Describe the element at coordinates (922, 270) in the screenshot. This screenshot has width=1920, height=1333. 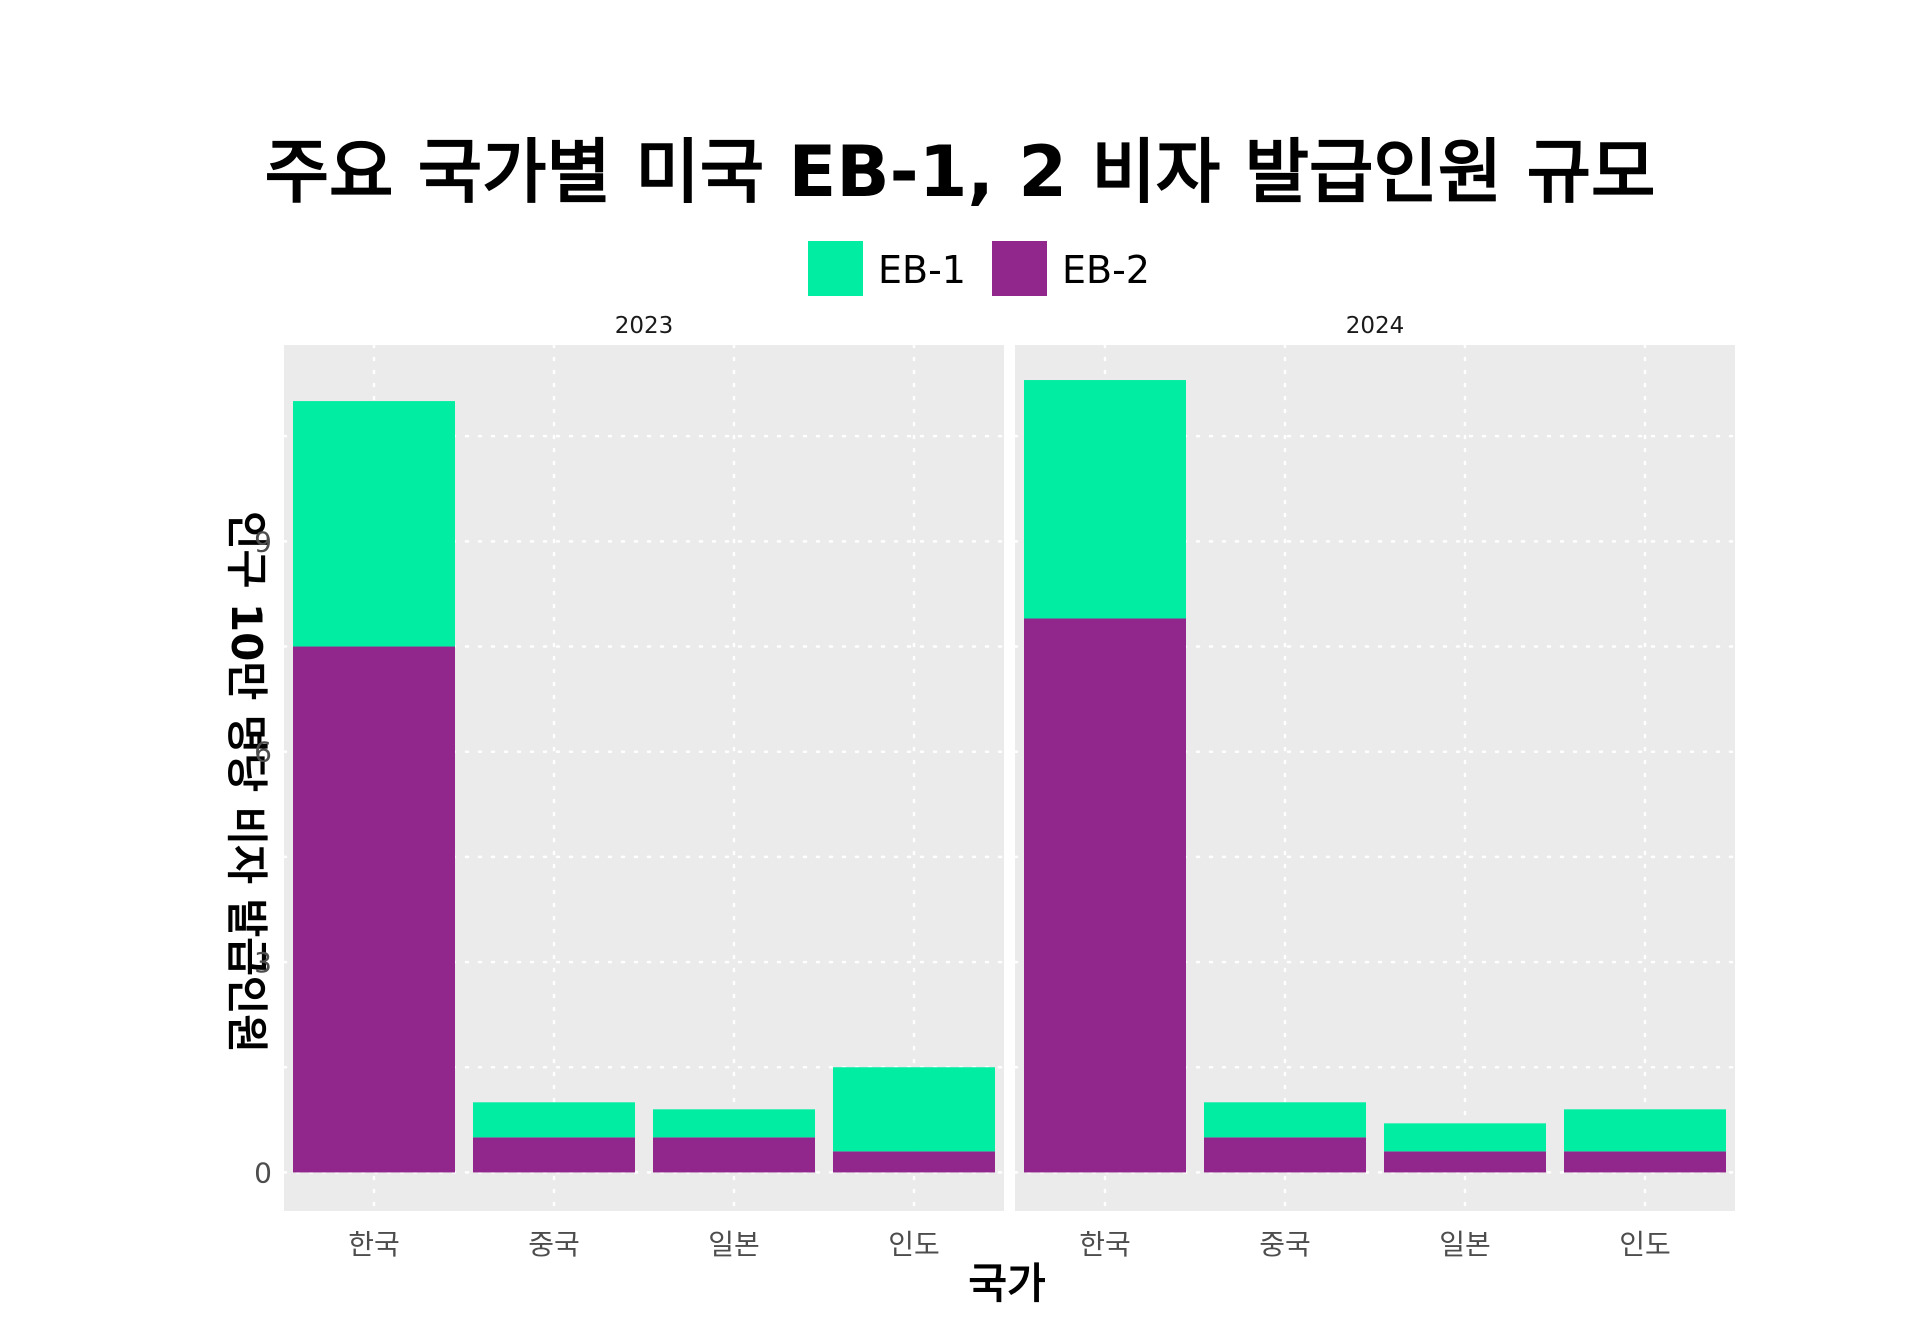
I see `legend-label-eb1: EB-1` at that location.